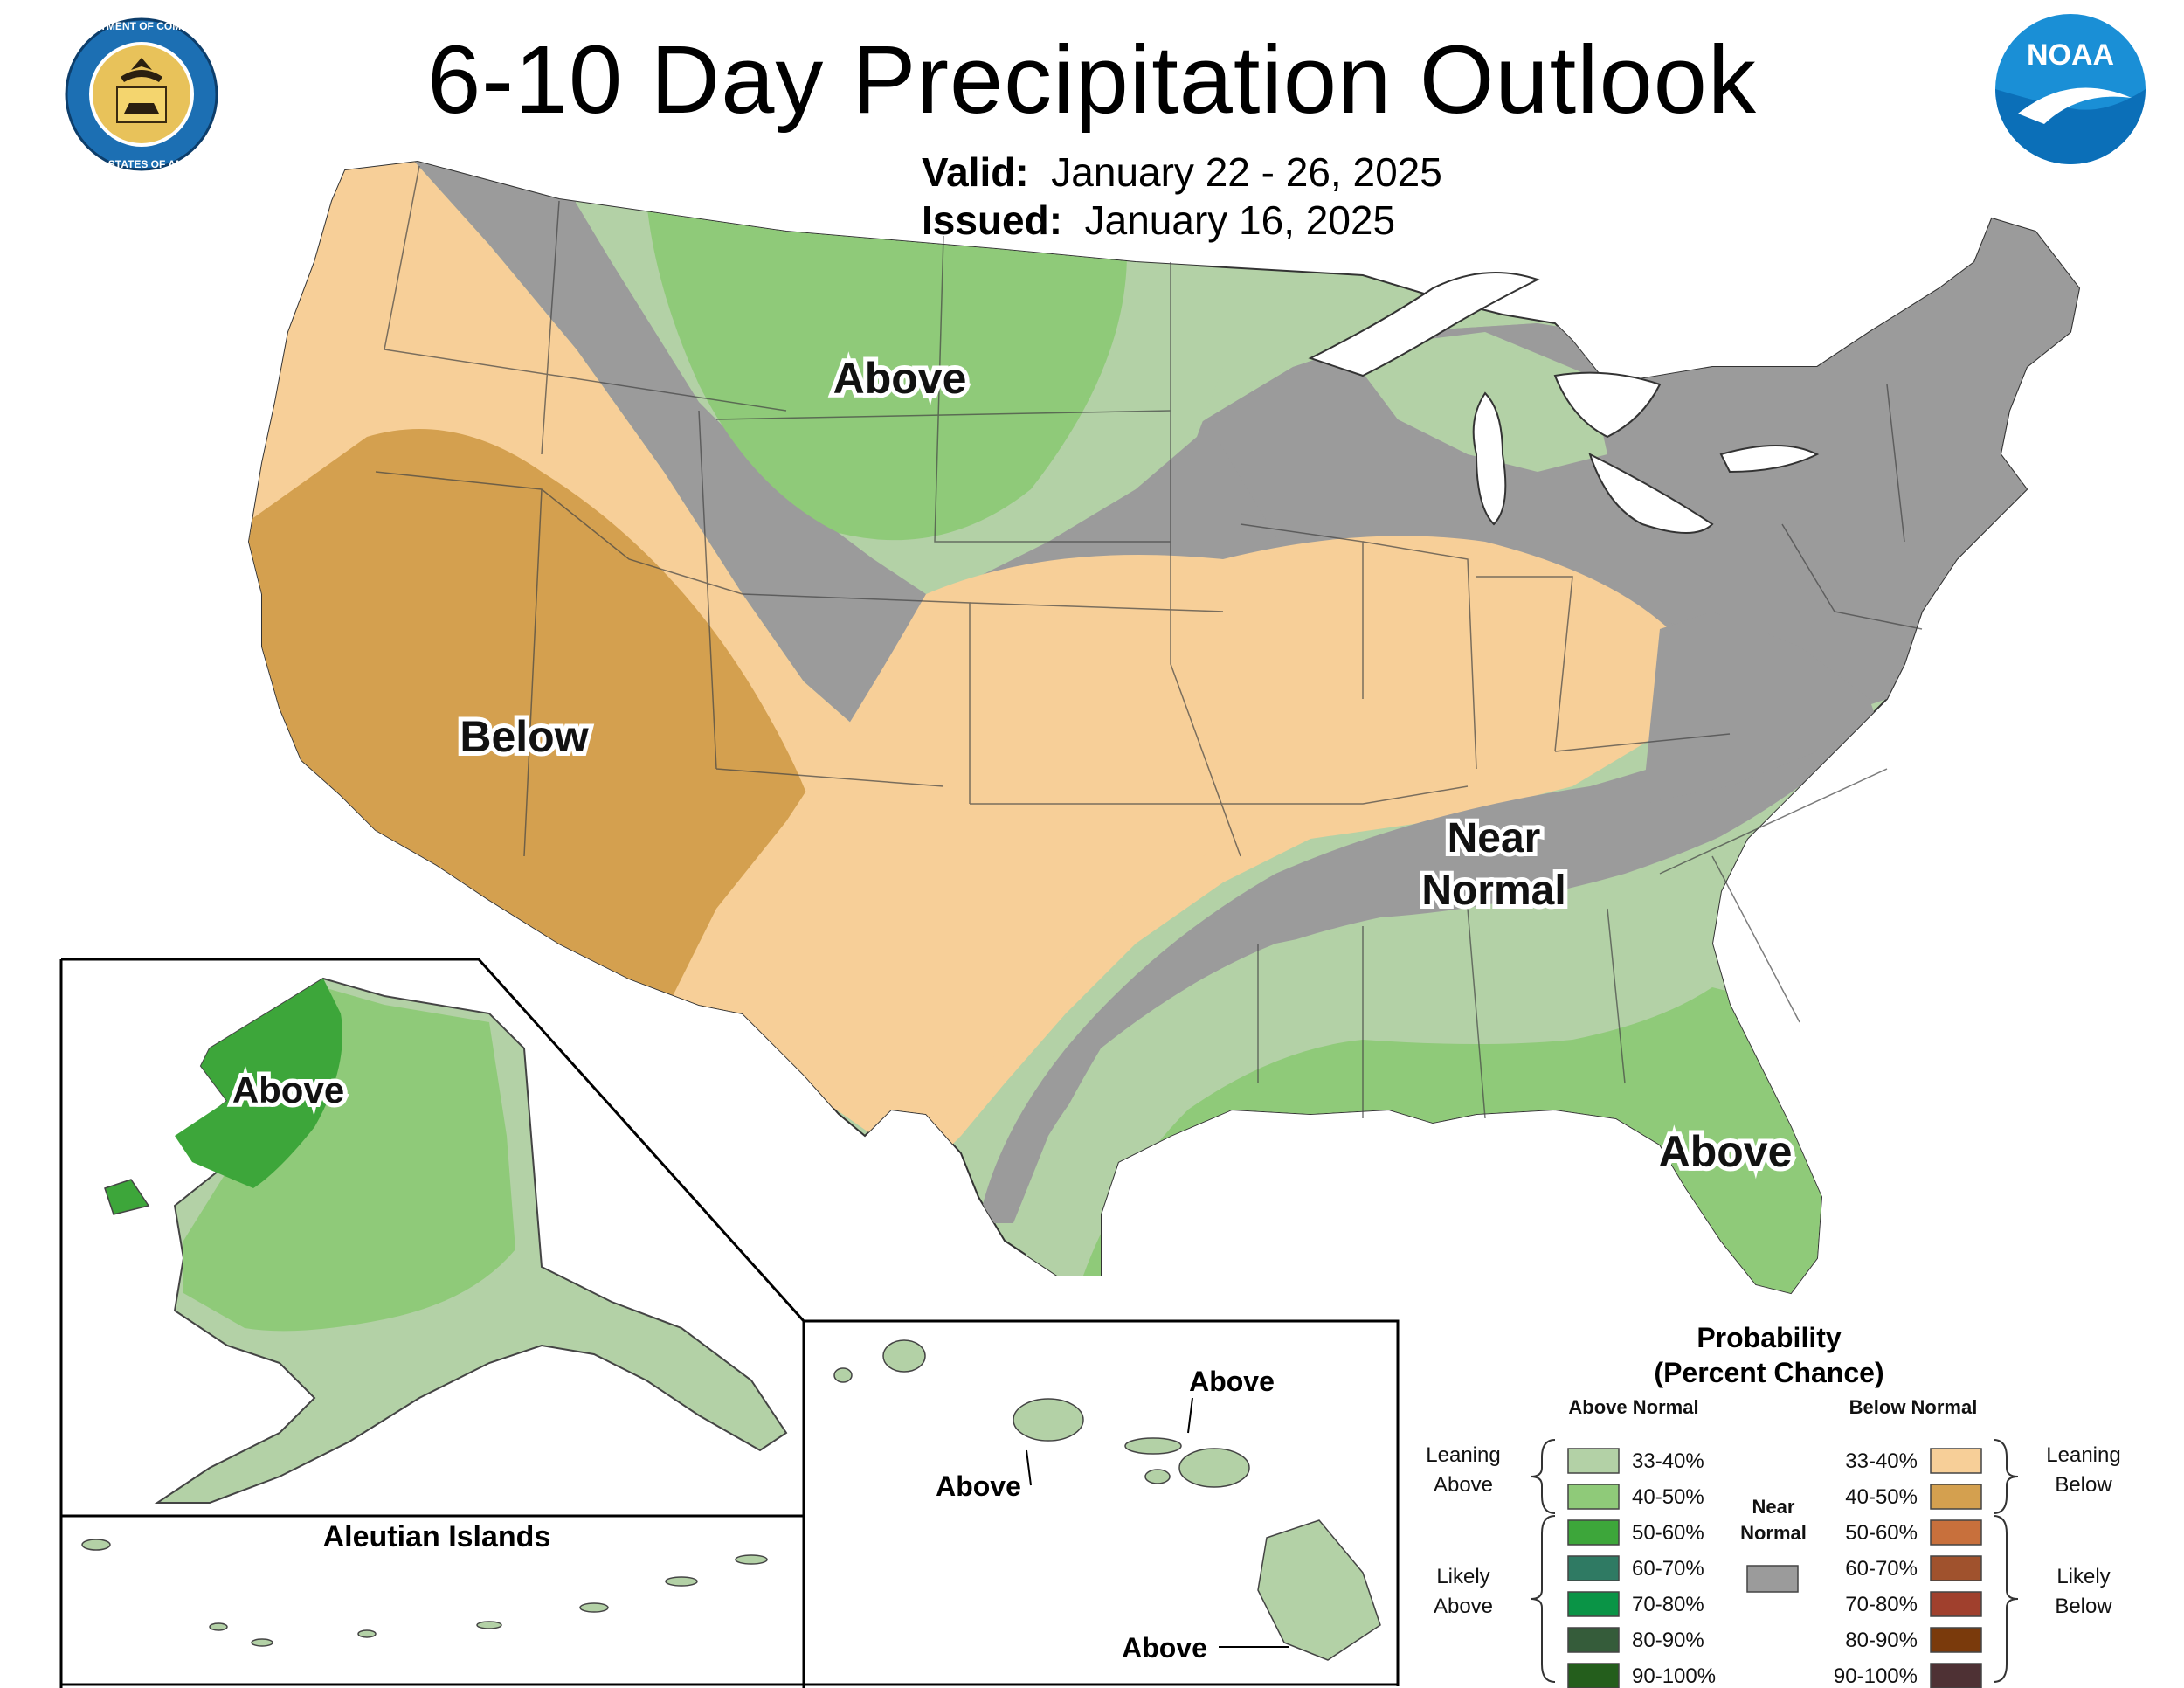  What do you see at coordinates (1463, 1485) in the screenshot?
I see `legend-leaning-above-2: Above` at bounding box center [1463, 1485].